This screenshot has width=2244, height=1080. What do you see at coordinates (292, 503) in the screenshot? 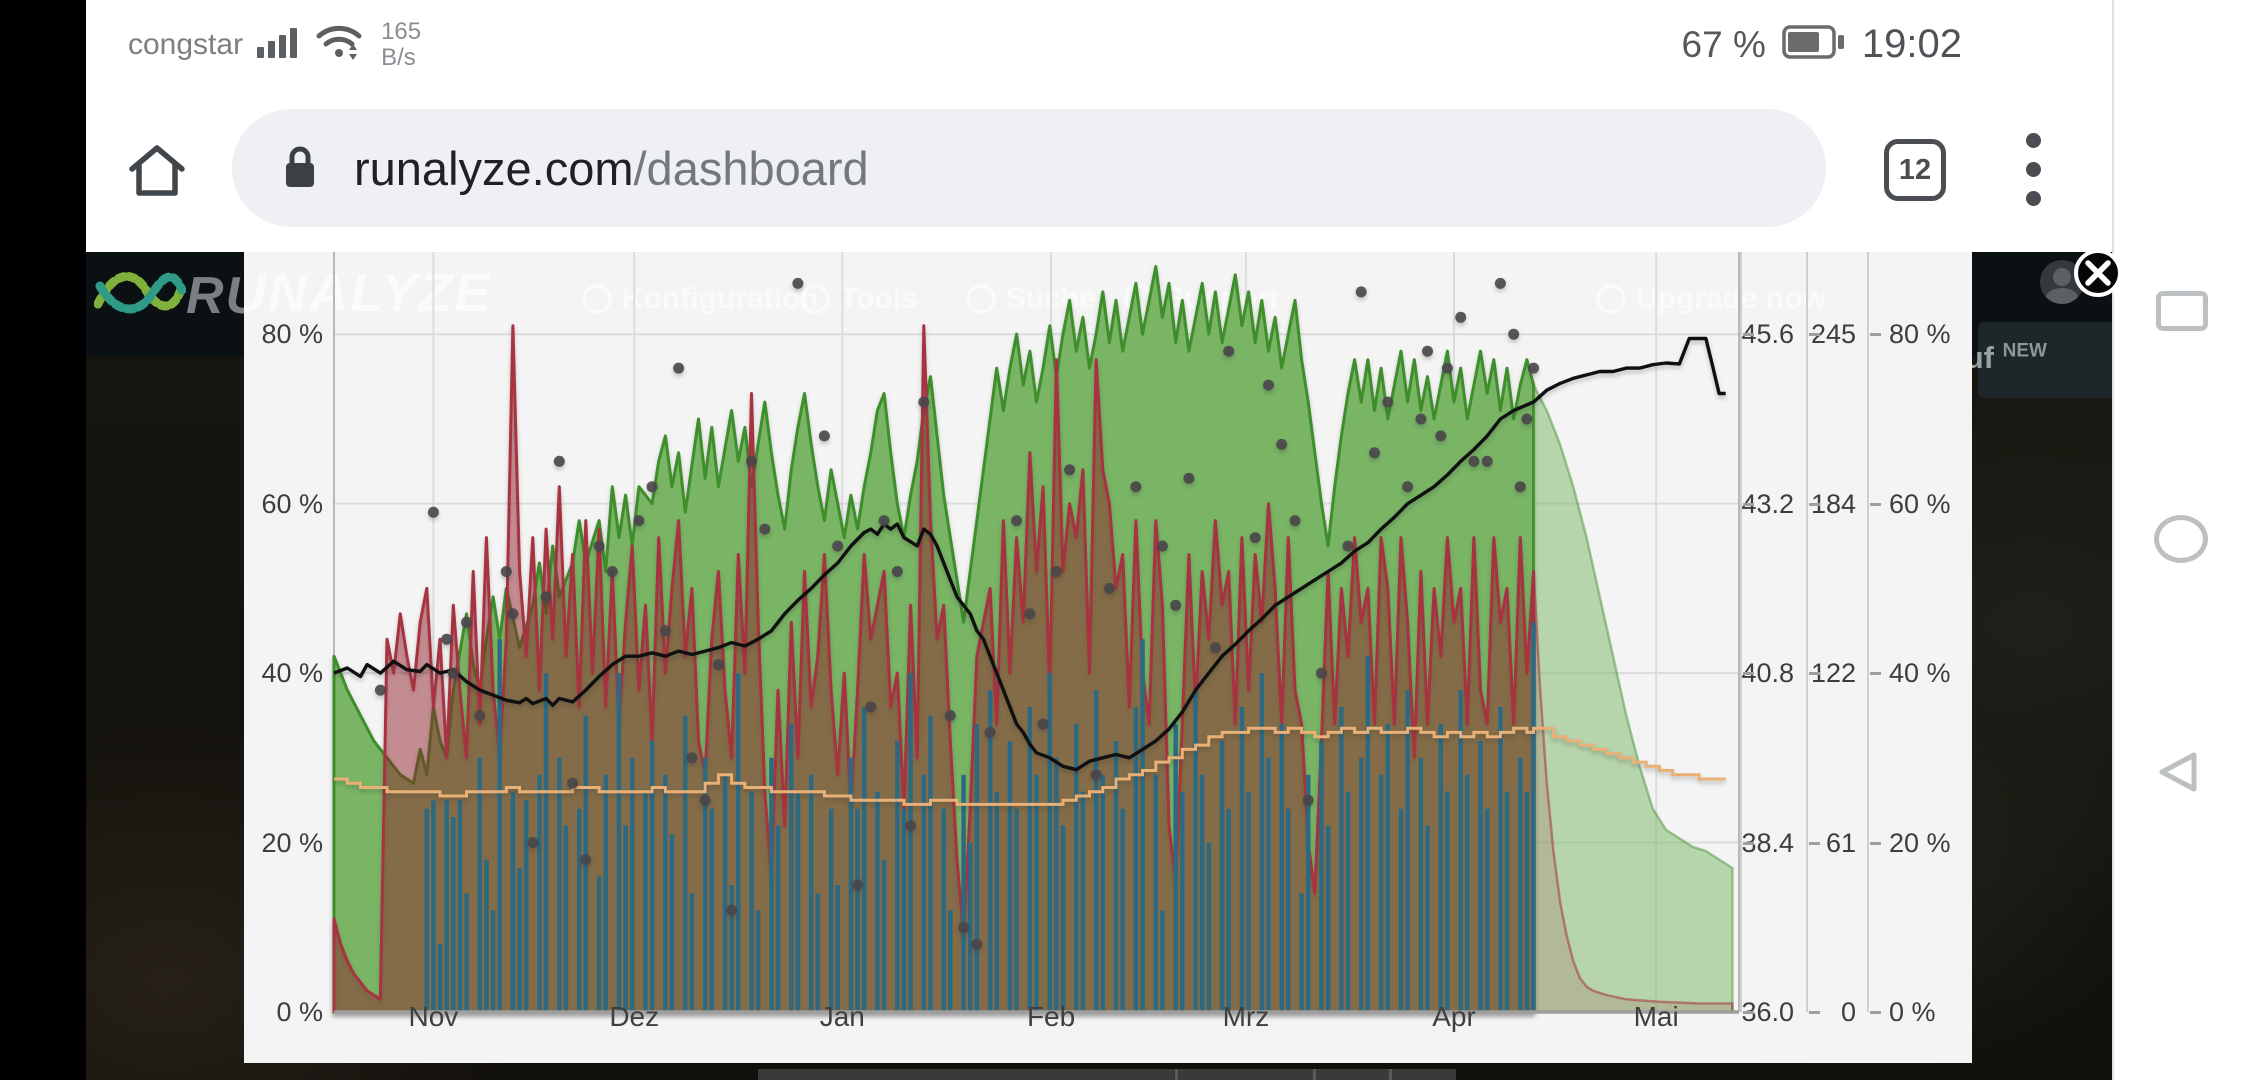
I see `y-left-tick-label: 60 %` at bounding box center [292, 503].